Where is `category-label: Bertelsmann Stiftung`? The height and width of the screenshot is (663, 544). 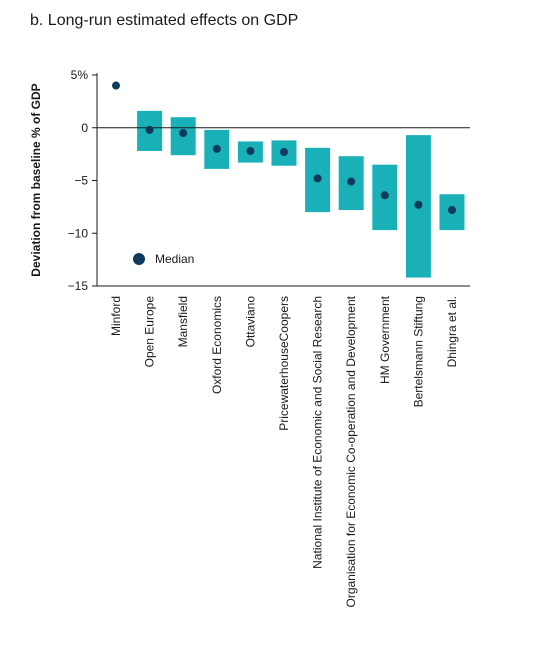
category-label: Bertelsmann Stiftung is located at coordinates (418, 351).